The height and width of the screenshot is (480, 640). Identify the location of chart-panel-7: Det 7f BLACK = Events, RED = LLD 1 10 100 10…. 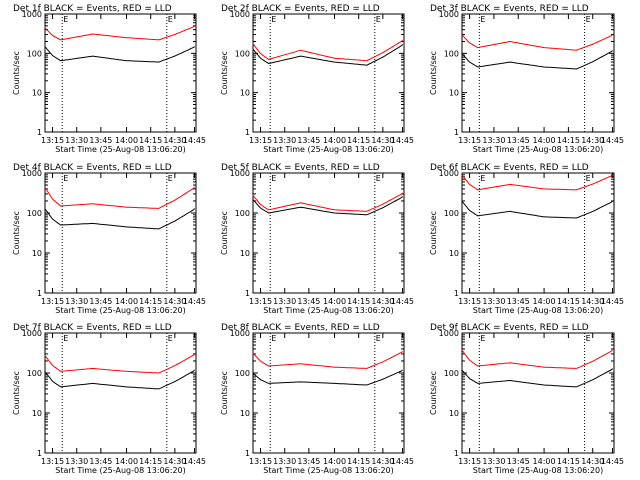
(109, 399).